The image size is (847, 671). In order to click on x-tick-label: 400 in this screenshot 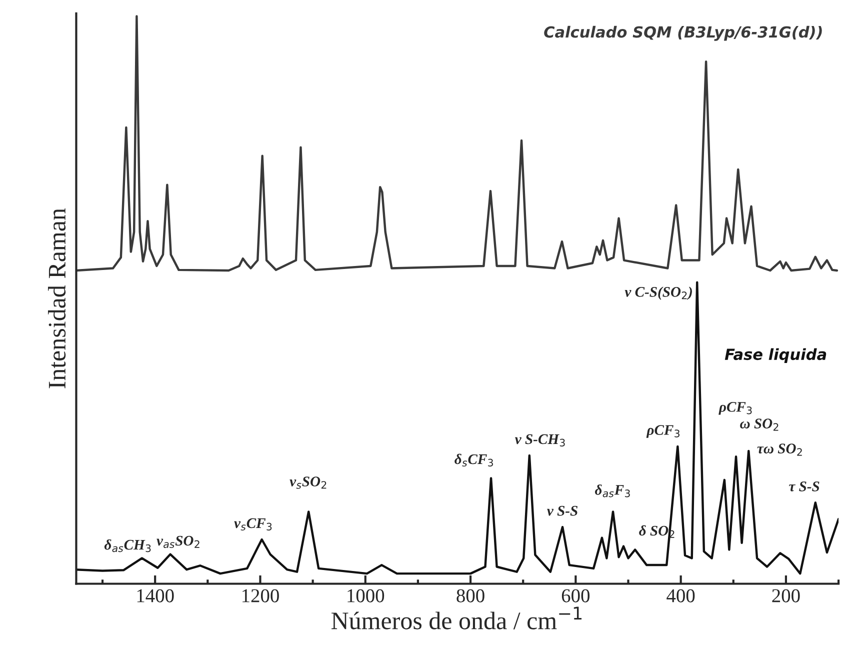, I will do `click(680, 595)`.